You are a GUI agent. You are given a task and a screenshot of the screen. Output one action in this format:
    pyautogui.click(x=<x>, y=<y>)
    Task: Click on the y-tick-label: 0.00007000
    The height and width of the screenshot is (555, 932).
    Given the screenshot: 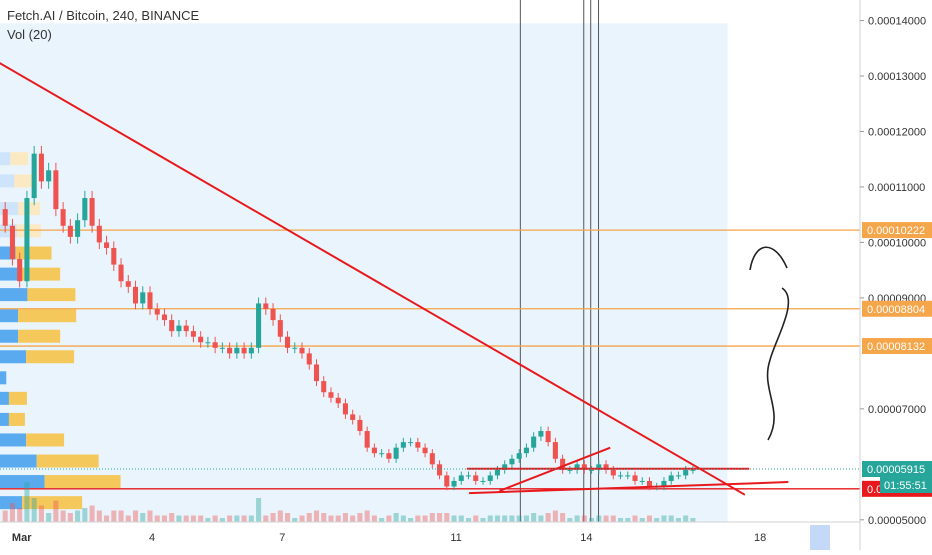 What is the action you would take?
    pyautogui.click(x=897, y=410)
    